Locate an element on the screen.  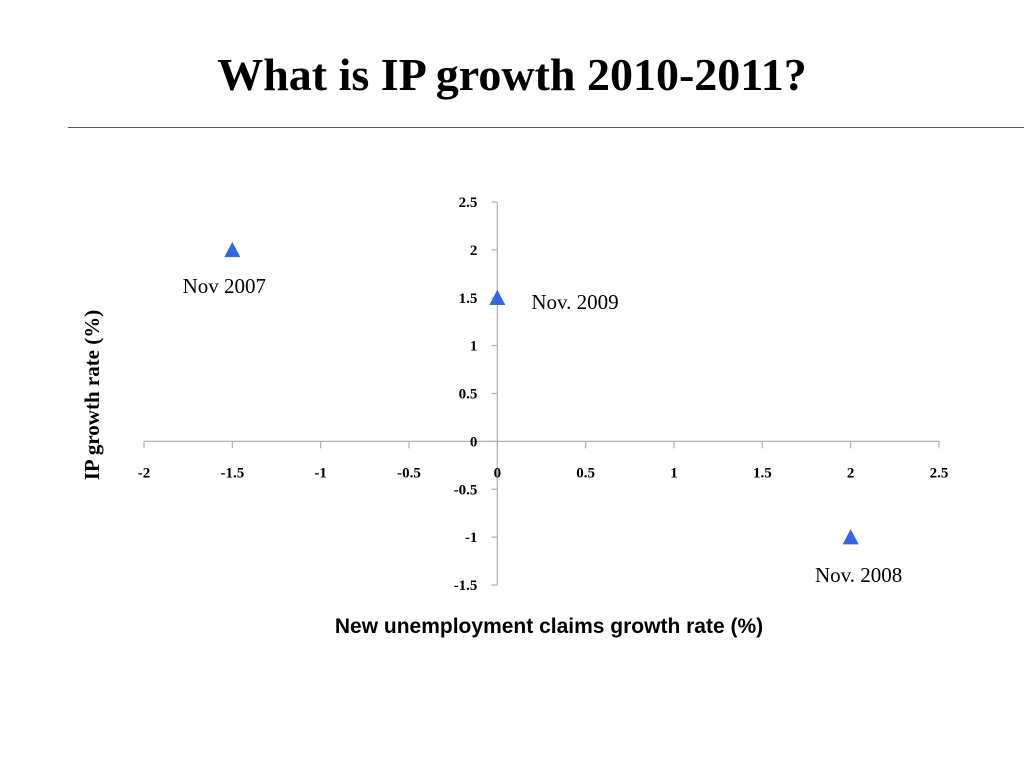
y-tick-label: 0.5 is located at coordinates (468, 395).